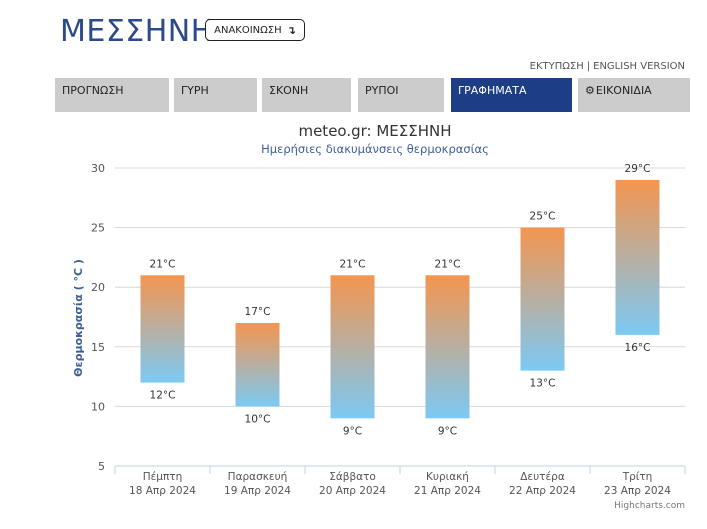  Describe the element at coordinates (101, 466) in the screenshot. I see `y-tick-label: 5` at that location.